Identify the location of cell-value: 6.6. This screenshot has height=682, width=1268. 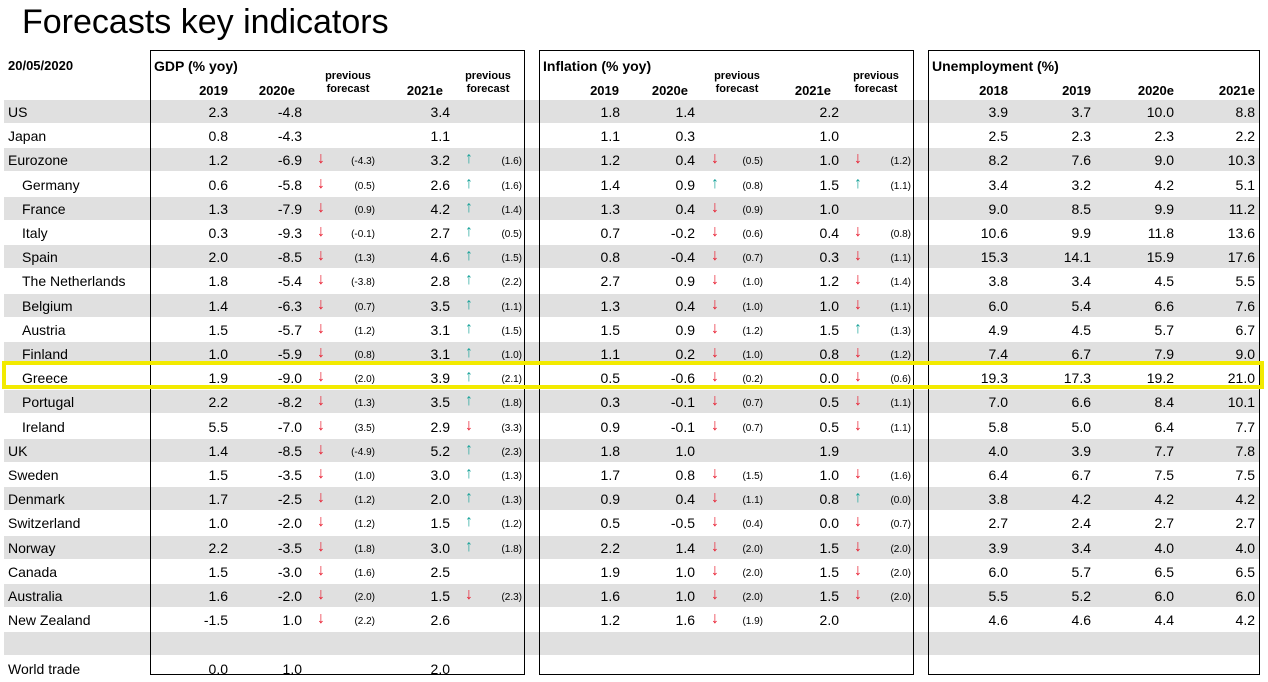
(1081, 402).